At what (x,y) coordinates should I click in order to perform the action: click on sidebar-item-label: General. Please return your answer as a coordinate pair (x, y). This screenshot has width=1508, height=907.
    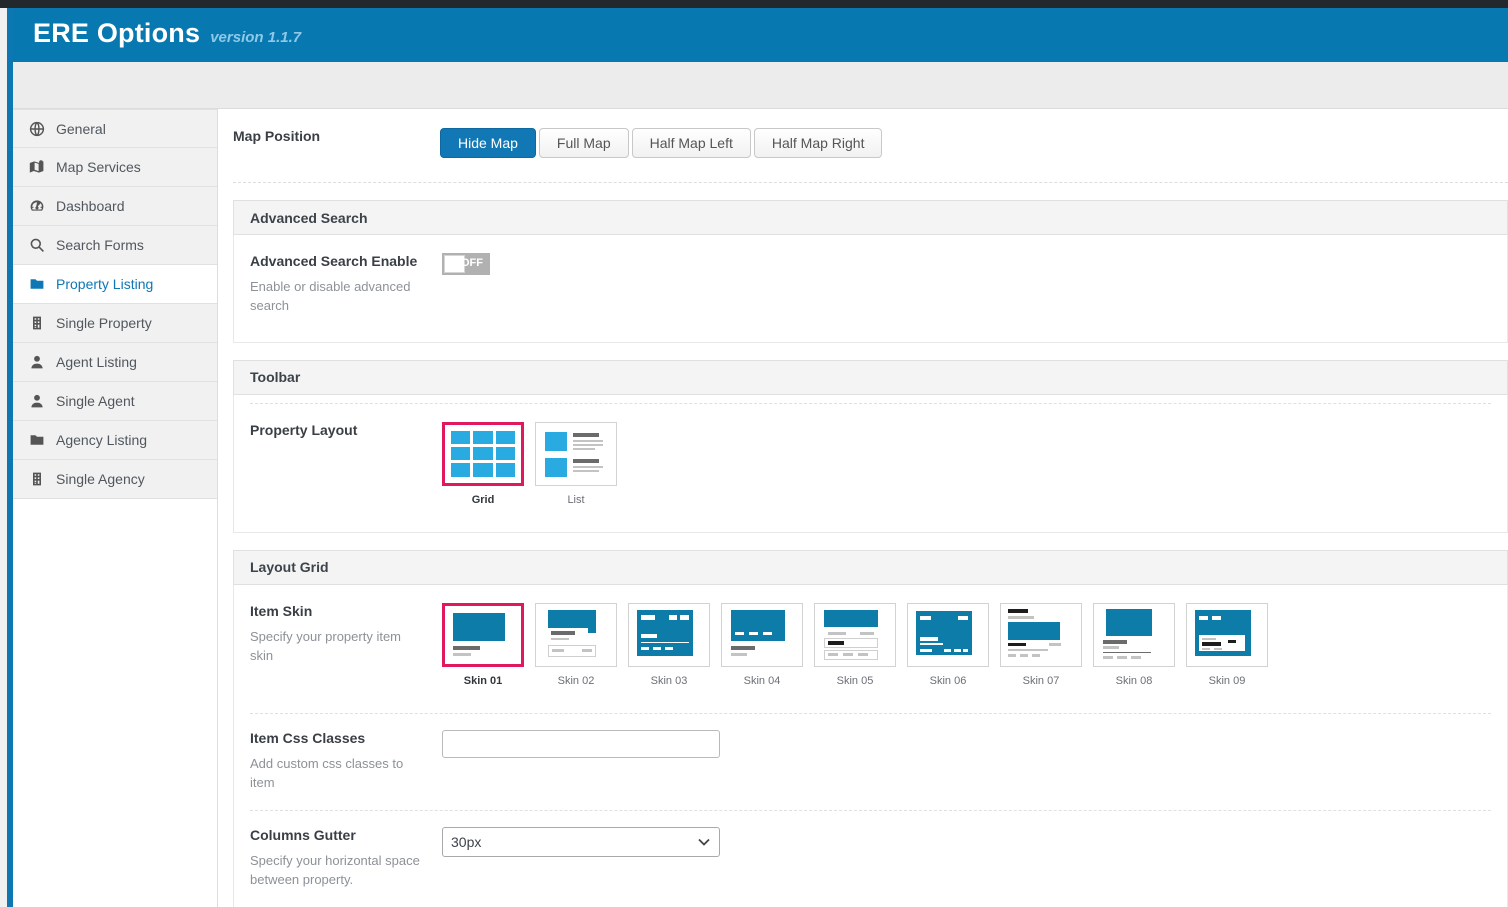
    Looking at the image, I should click on (81, 128).